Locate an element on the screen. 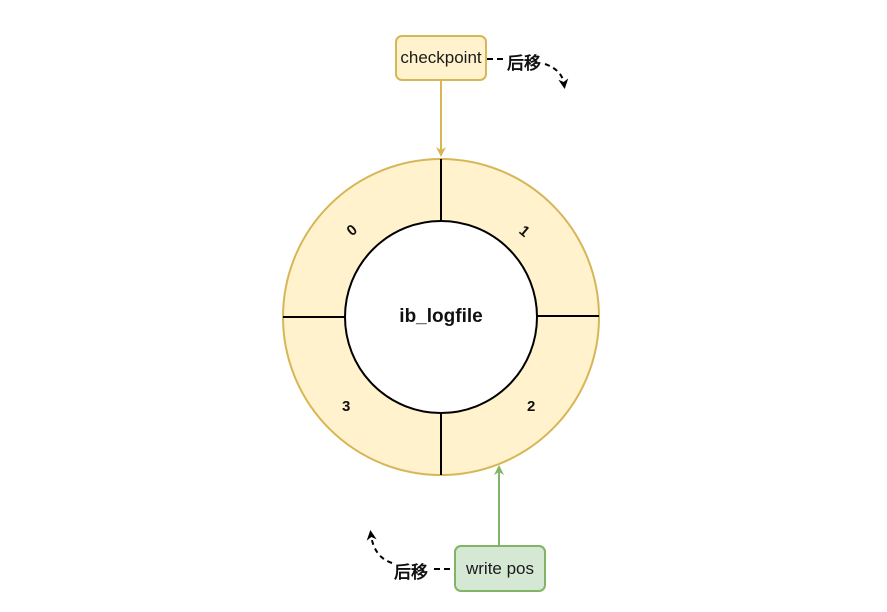 The height and width of the screenshot is (612, 887). checkpoint-node: checkpoint is located at coordinates (441, 58).